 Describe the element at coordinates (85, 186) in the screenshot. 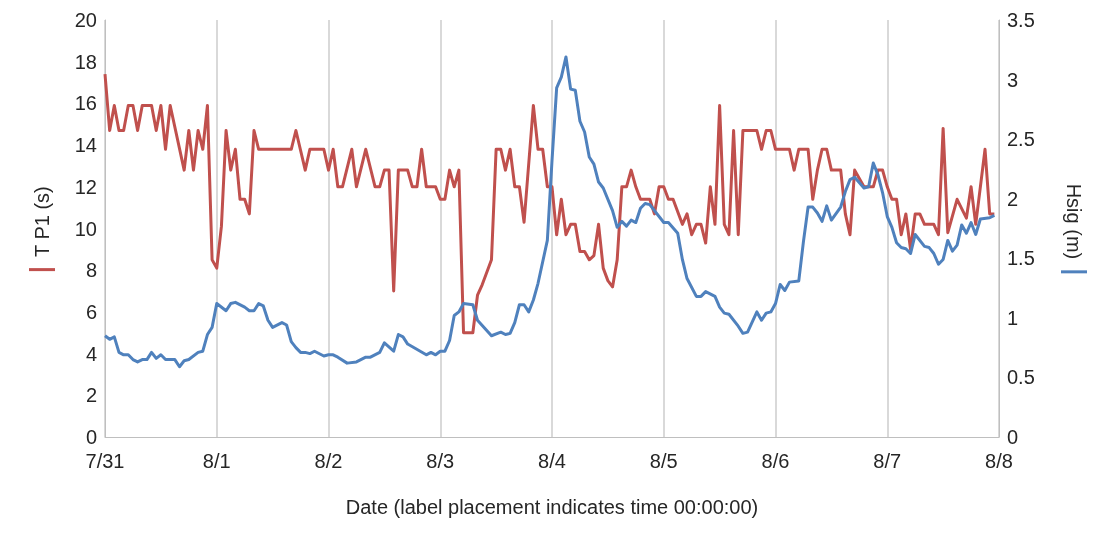

I see `y-tick-label: 12` at that location.